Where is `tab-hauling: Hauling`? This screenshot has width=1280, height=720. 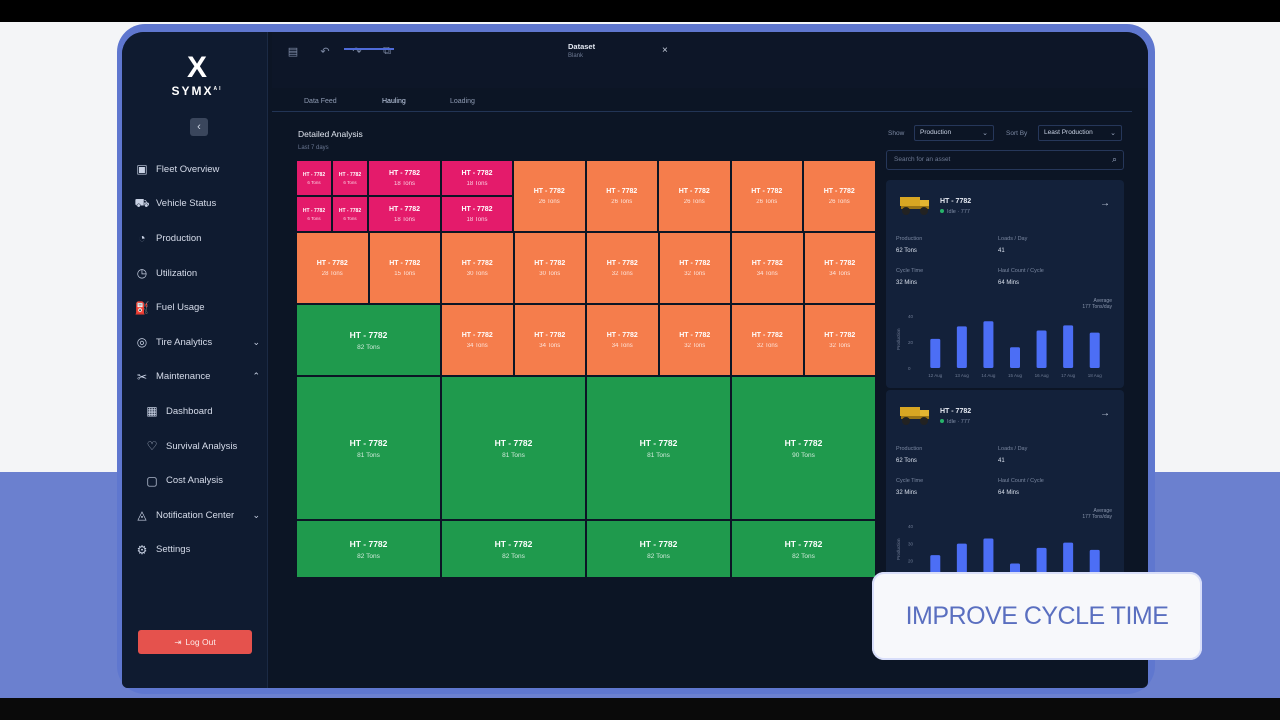
tab-hauling: Hauling is located at coordinates (394, 101).